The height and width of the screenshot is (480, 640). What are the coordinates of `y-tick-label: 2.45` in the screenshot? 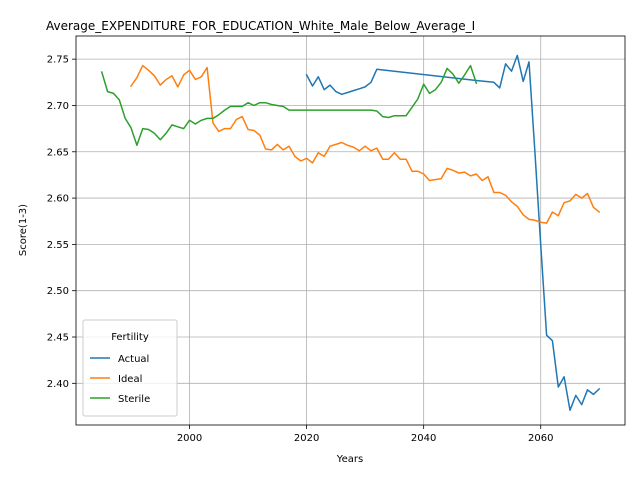 It's located at (58, 338).